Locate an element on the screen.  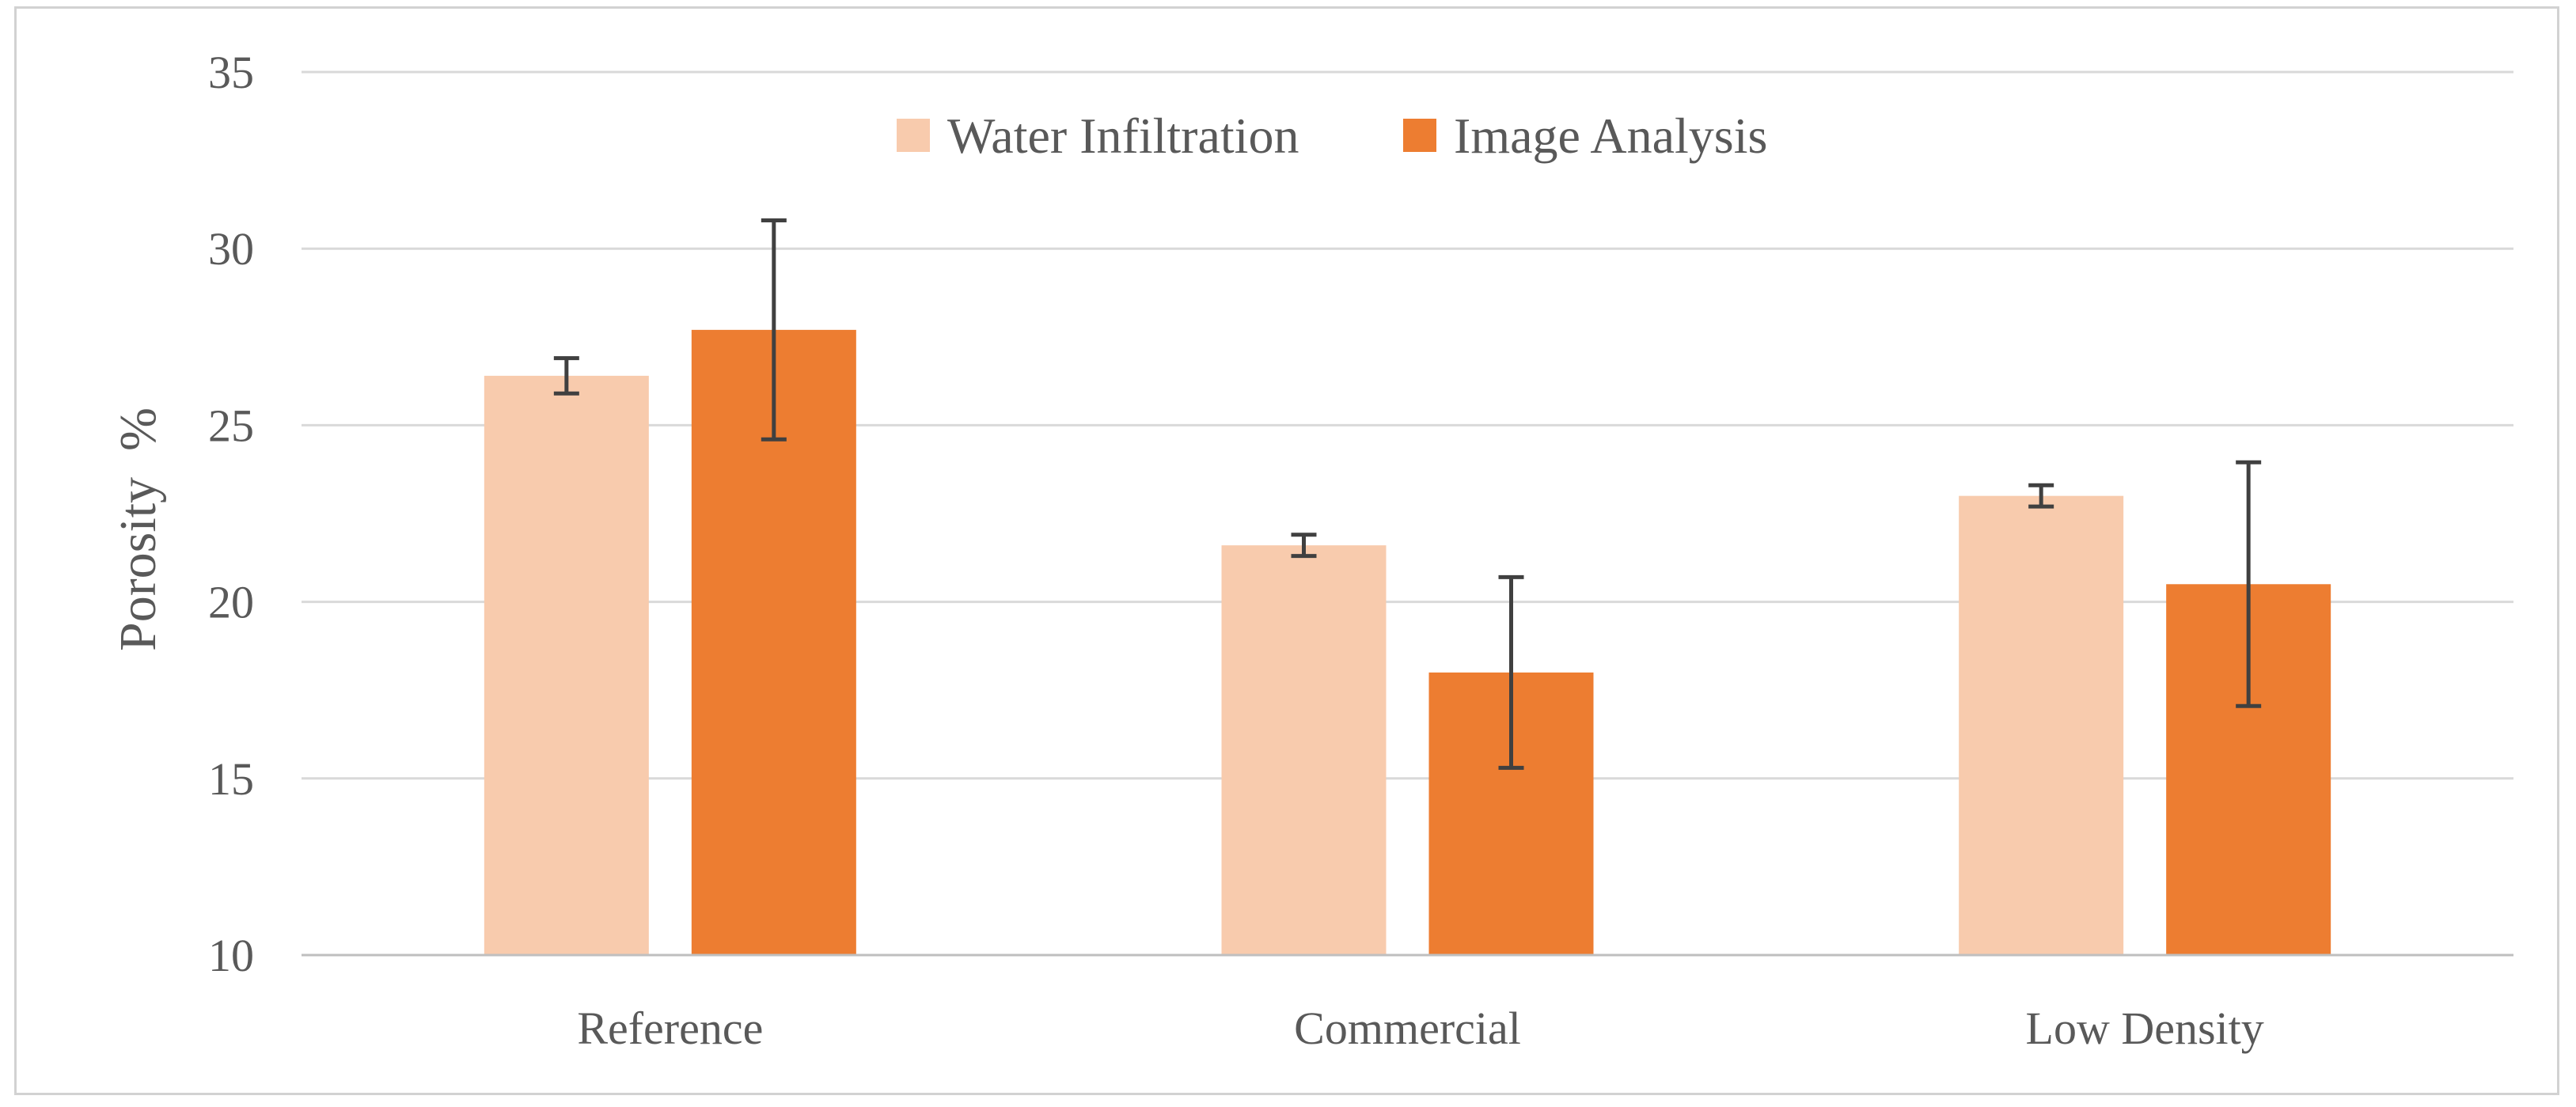
error-bar-commercial-image-analysis is located at coordinates (1511, 672).